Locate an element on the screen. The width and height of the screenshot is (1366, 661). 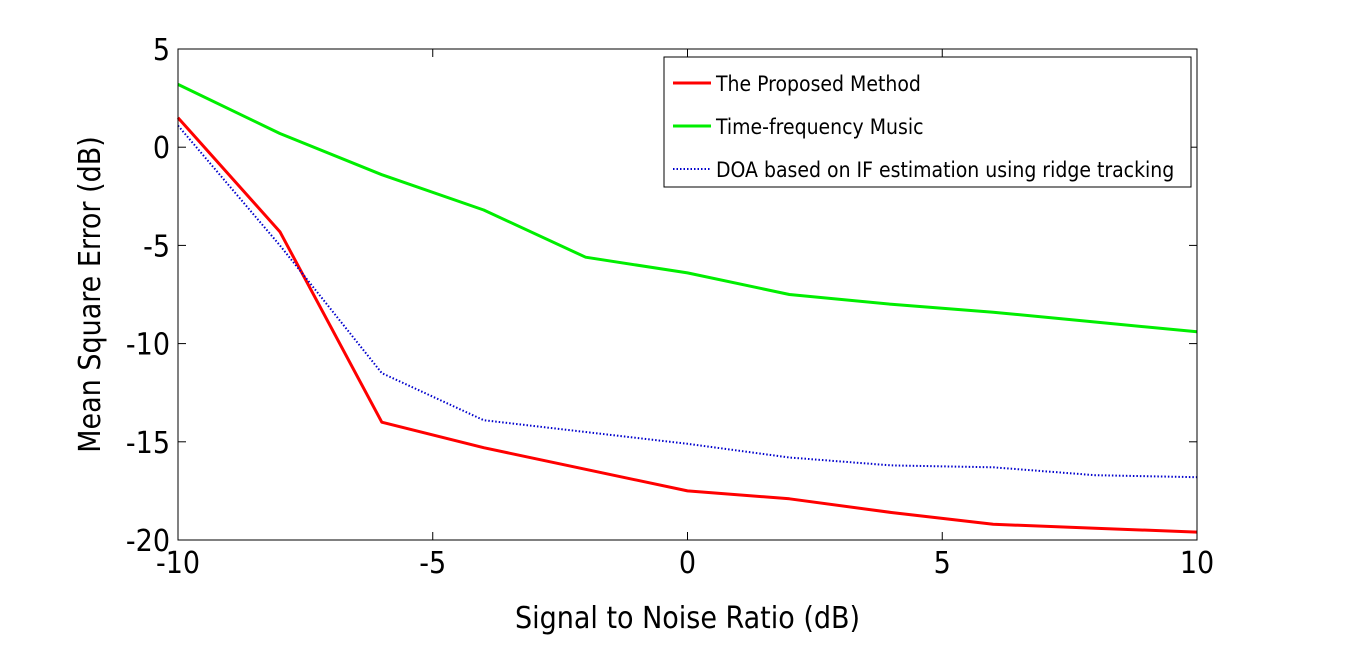
x-tick-label: 5 is located at coordinates (942, 563).